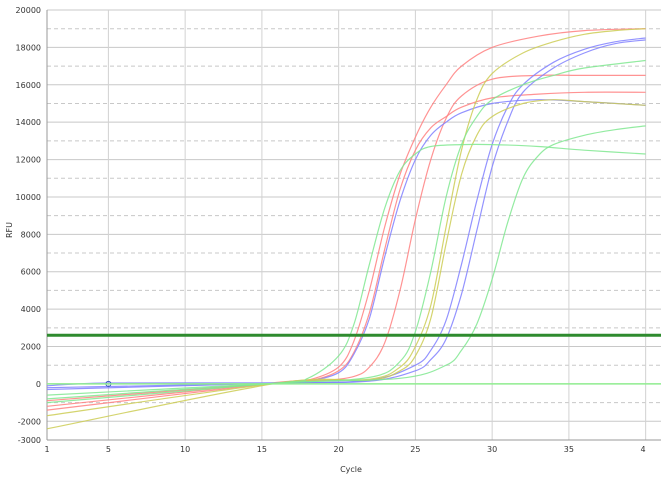  What do you see at coordinates (9, 230) in the screenshot?
I see `y-axis-label: RFU` at bounding box center [9, 230].